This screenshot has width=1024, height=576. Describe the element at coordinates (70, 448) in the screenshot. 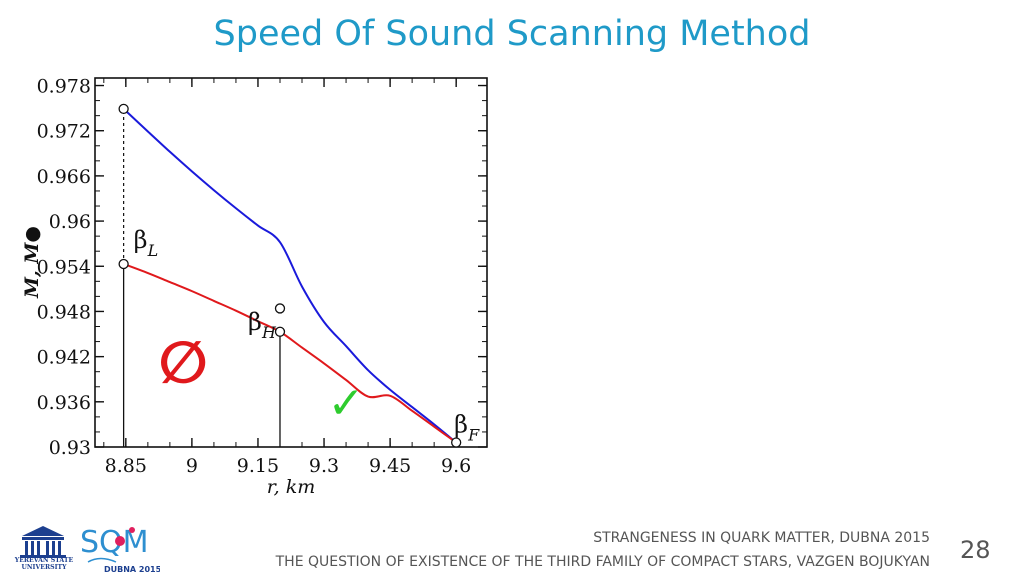

I see `y-tick-label: 0.93` at that location.